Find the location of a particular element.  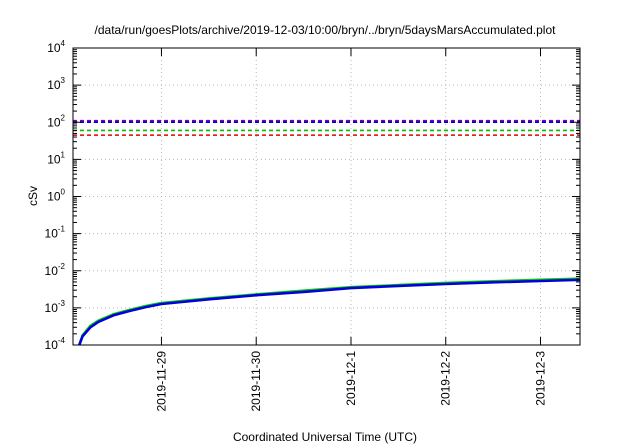

x-tick-label: 2019-12-2 is located at coordinates (446, 378).